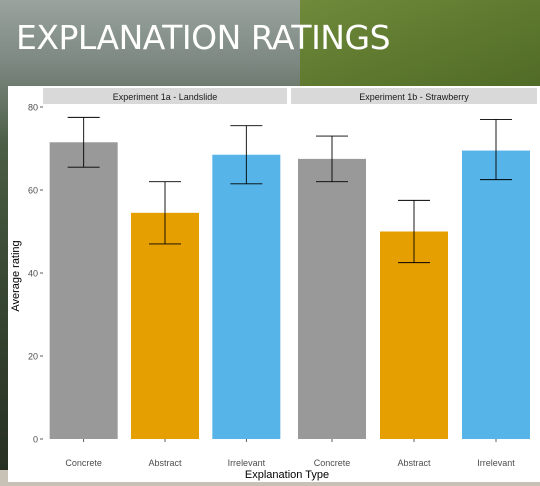  I want to click on facet-strip-label-1: Experiment 1a - Landslide, so click(165, 97).